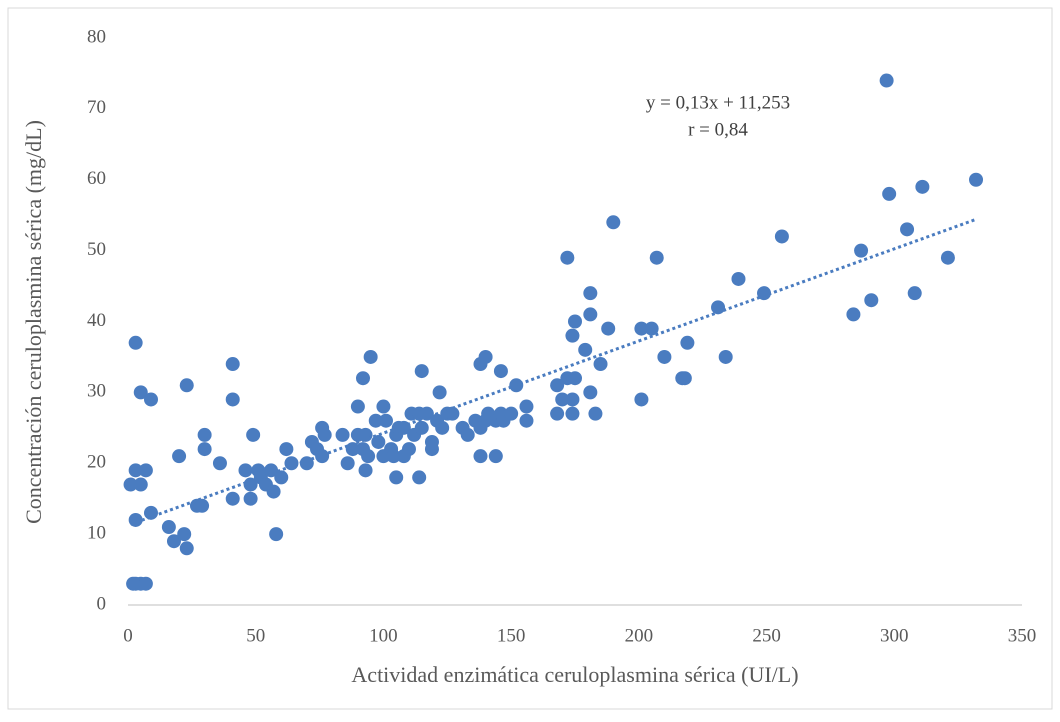 Image resolution: width=1060 pixels, height=722 pixels. Describe the element at coordinates (102, 603) in the screenshot. I see `y-tick-label: 0` at that location.